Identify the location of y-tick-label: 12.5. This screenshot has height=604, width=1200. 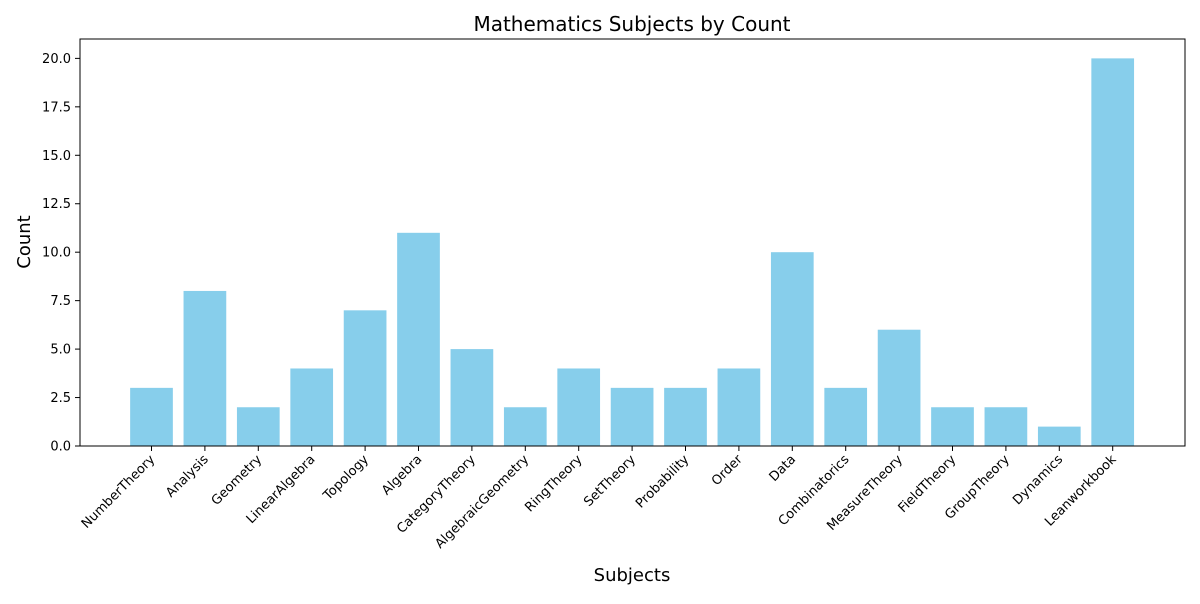
(56, 204).